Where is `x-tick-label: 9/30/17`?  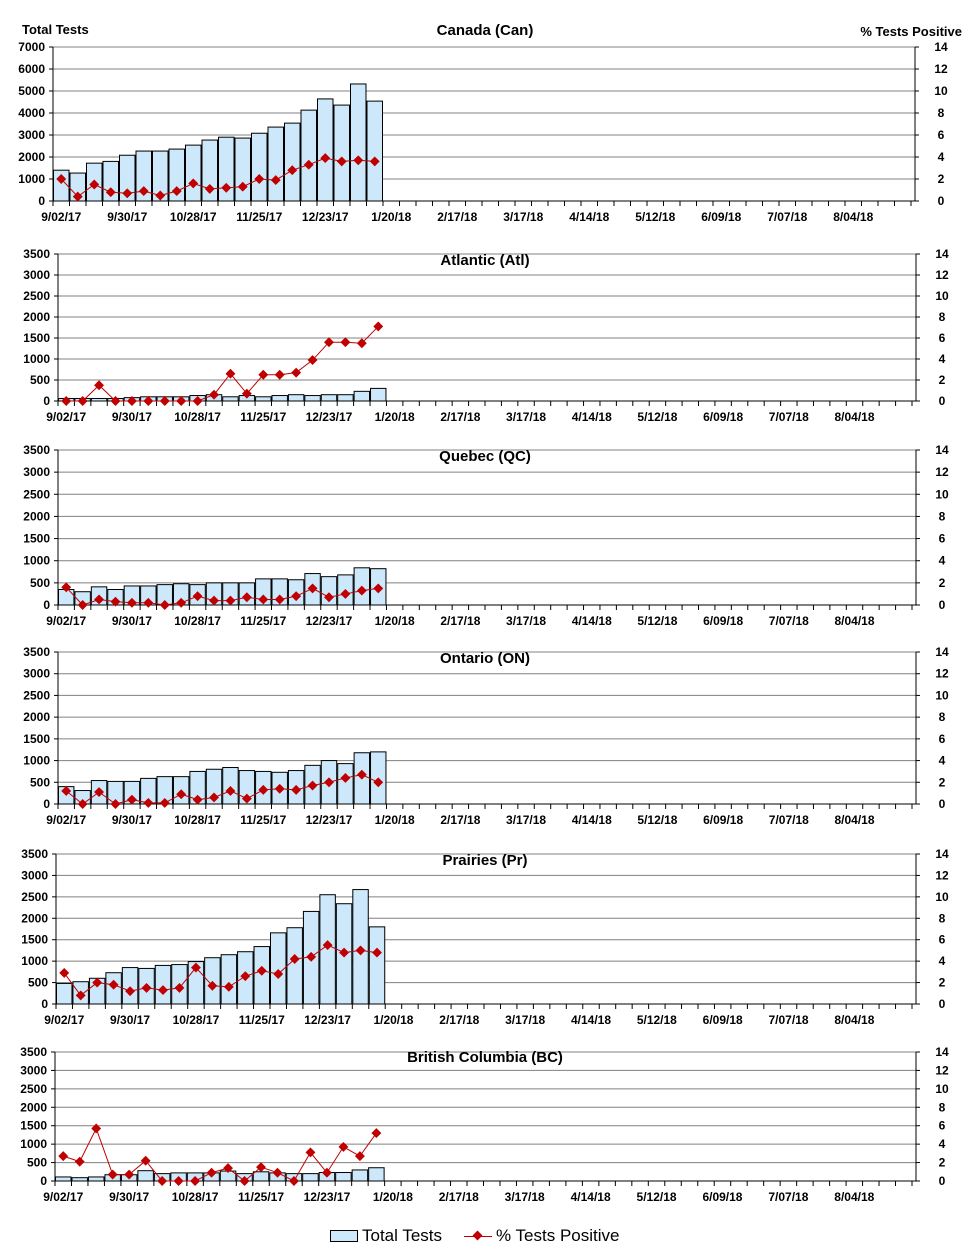 x-tick-label: 9/30/17 is located at coordinates (130, 1020).